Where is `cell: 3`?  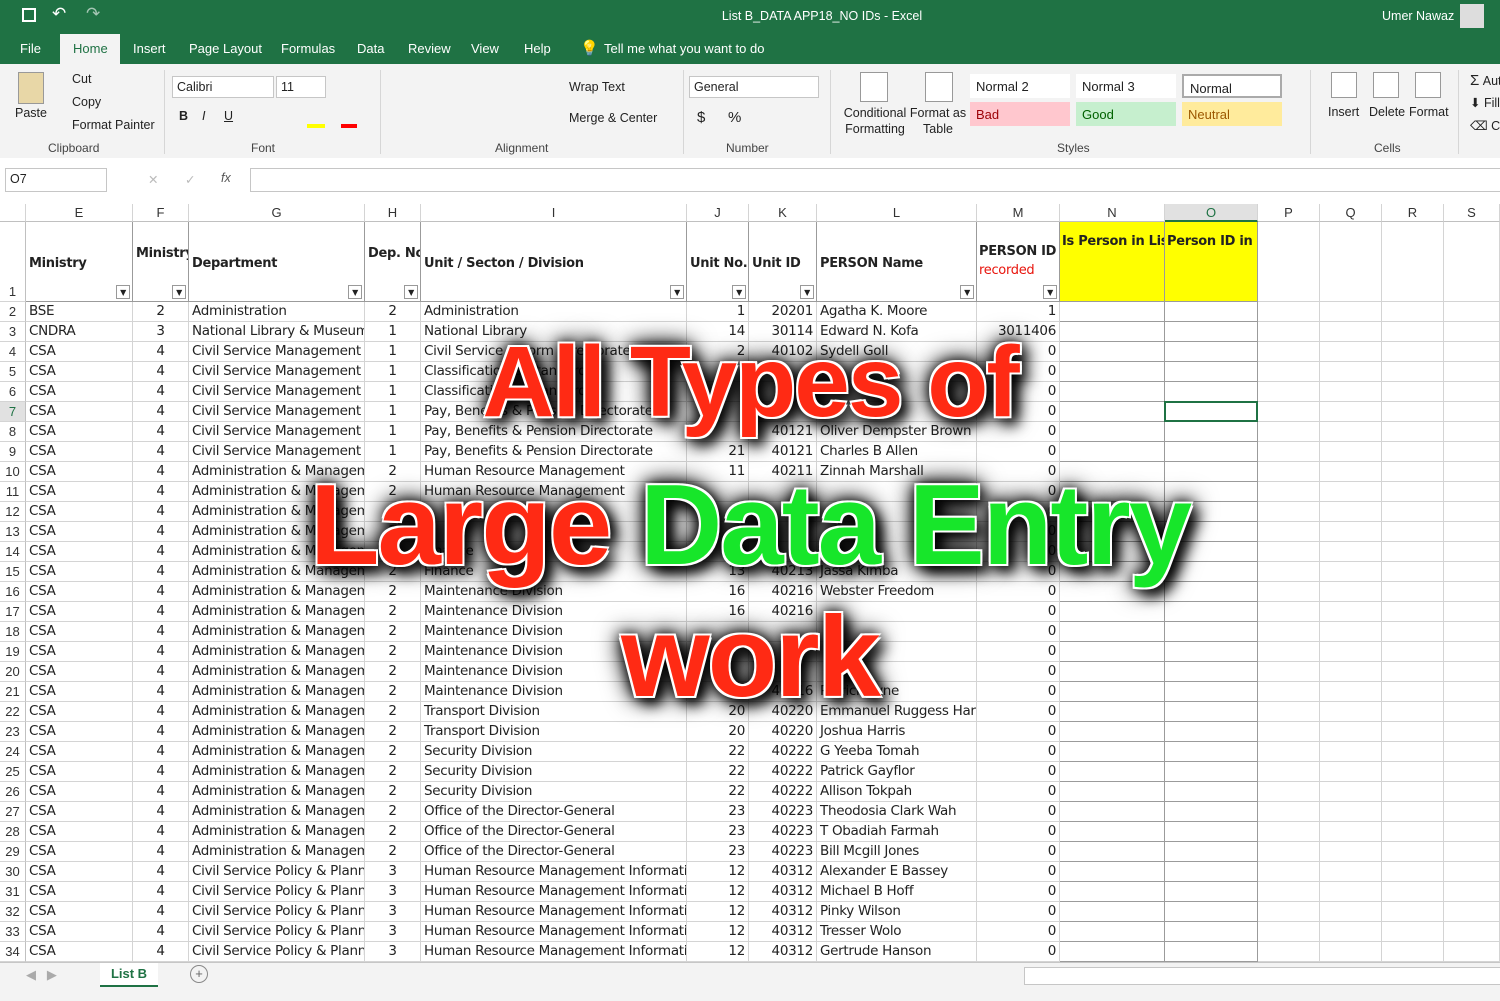 cell: 3 is located at coordinates (393, 952).